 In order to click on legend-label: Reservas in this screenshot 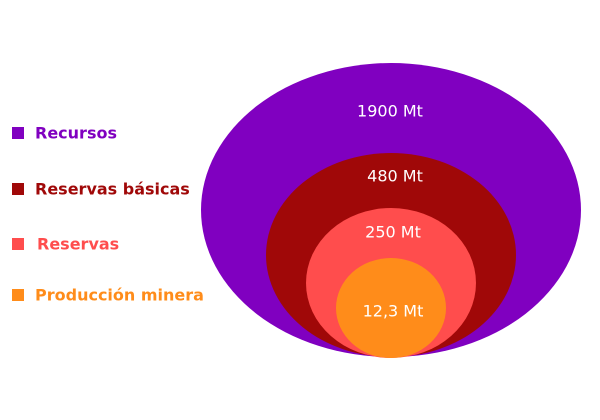, I will do `click(78, 244)`.